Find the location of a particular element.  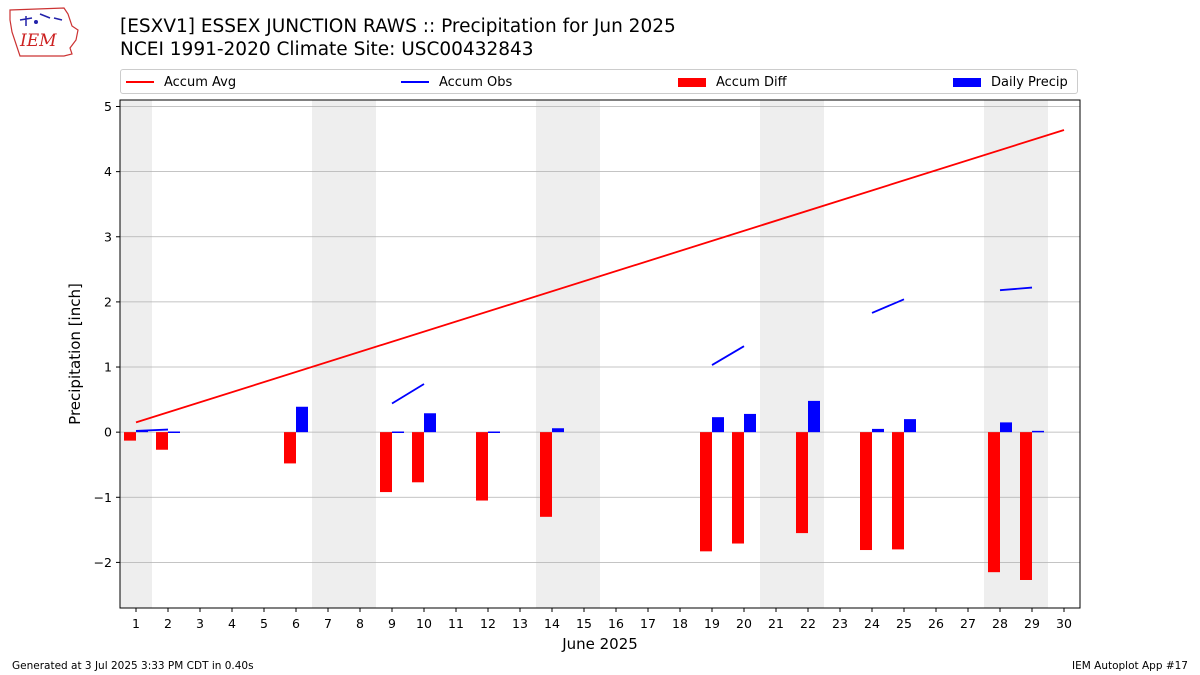

x-tick-label: 16 is located at coordinates (616, 623).